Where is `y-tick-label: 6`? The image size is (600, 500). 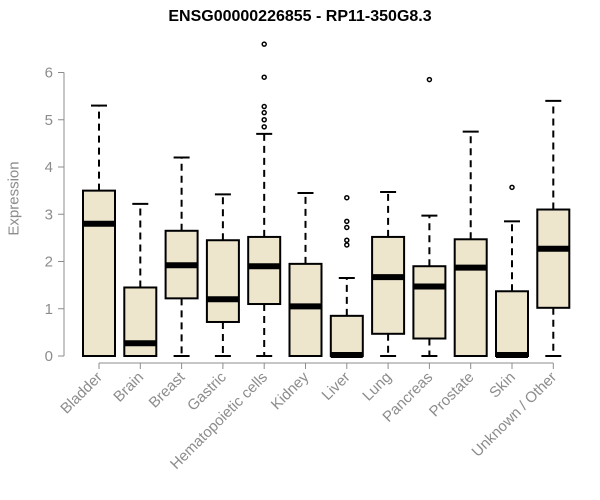
y-tick-label: 6 is located at coordinates (49, 73).